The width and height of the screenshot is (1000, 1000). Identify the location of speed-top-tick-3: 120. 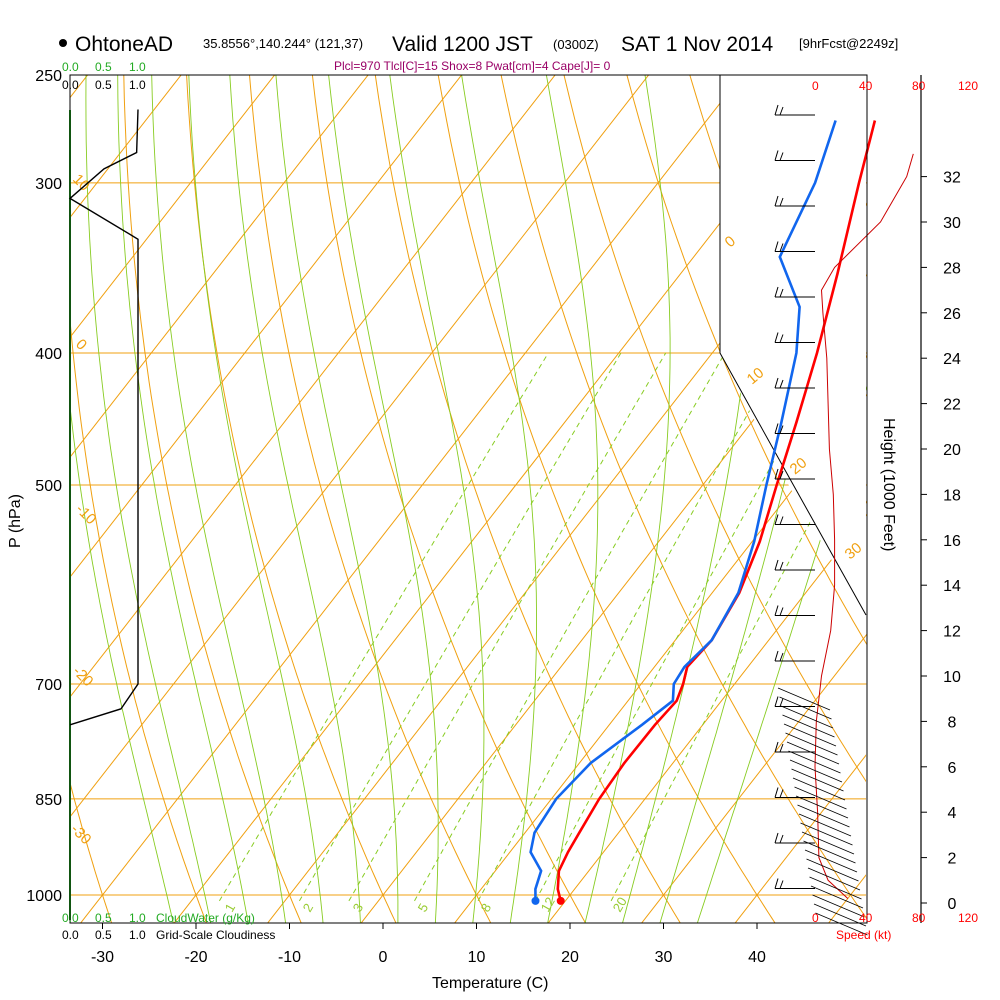
(968, 86).